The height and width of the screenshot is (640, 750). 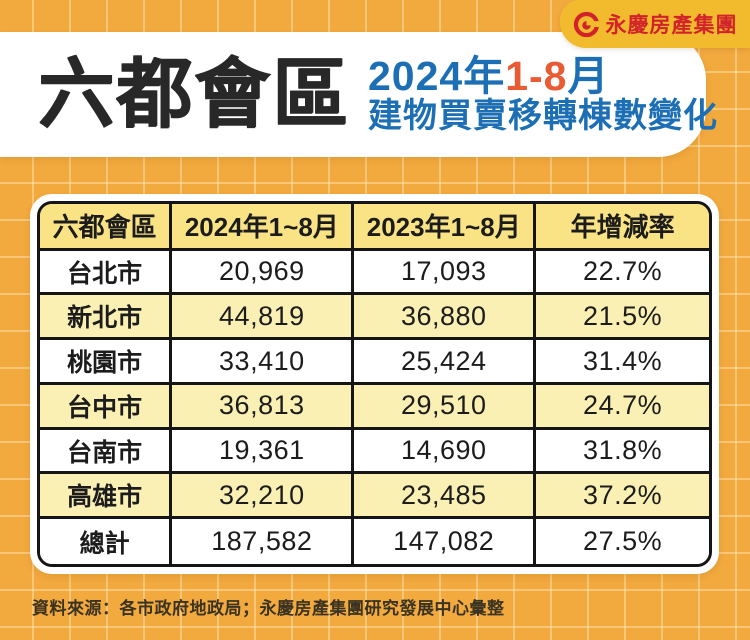 What do you see at coordinates (263, 227) in the screenshot?
I see `col-header-2024: 2024年1~8月` at bounding box center [263, 227].